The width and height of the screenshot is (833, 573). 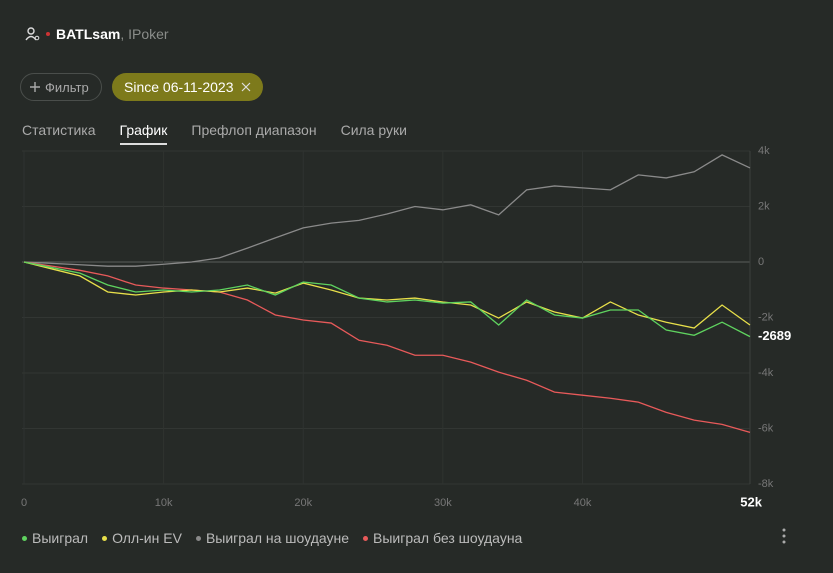 I want to click on legend-item: Выиграл без шоудауна, so click(x=442, y=538).